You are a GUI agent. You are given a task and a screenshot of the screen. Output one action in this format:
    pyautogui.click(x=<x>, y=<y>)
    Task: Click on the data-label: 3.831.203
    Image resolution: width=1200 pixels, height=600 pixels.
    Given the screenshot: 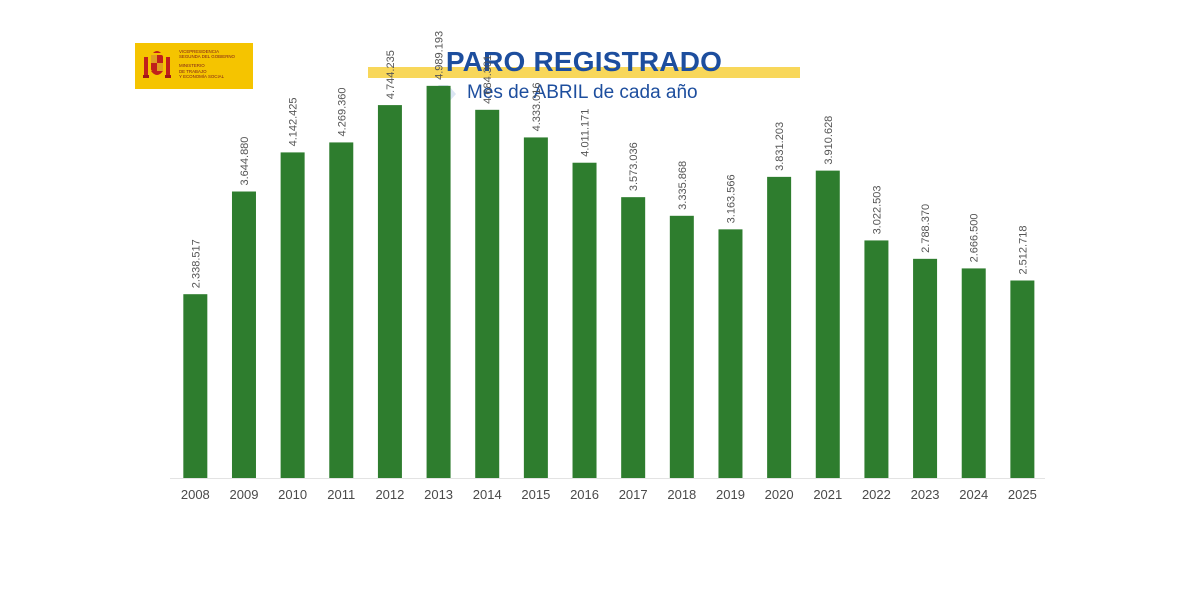 What is the action you would take?
    pyautogui.click(x=780, y=146)
    